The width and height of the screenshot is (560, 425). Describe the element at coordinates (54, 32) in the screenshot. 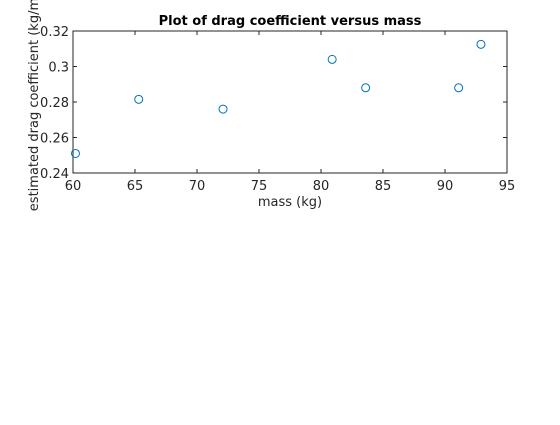

I see `y-tick-label: 0.32` at that location.